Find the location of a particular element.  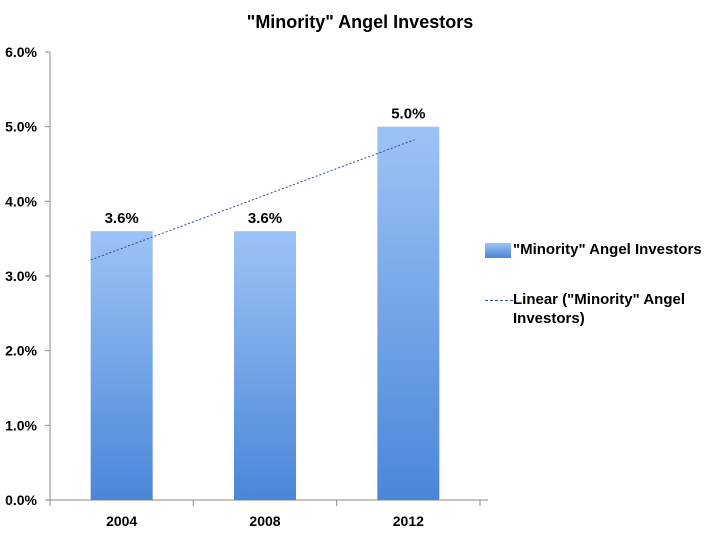

legend-item-bars: "Minority" Angel Investors is located at coordinates (600, 251).